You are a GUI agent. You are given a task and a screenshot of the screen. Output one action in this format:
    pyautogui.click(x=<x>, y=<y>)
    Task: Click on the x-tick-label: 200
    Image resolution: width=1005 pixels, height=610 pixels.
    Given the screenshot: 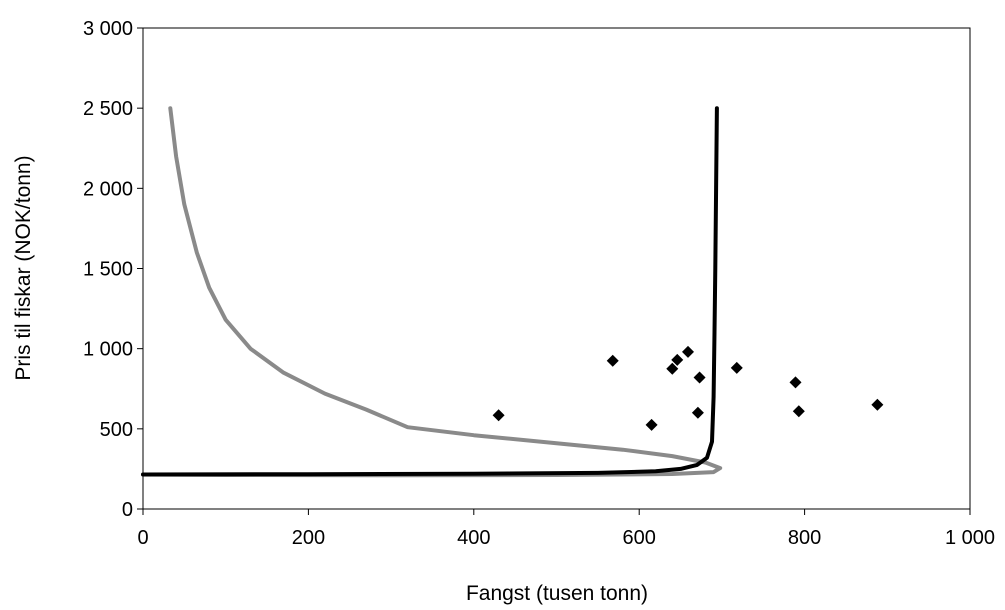 What is the action you would take?
    pyautogui.click(x=308, y=538)
    